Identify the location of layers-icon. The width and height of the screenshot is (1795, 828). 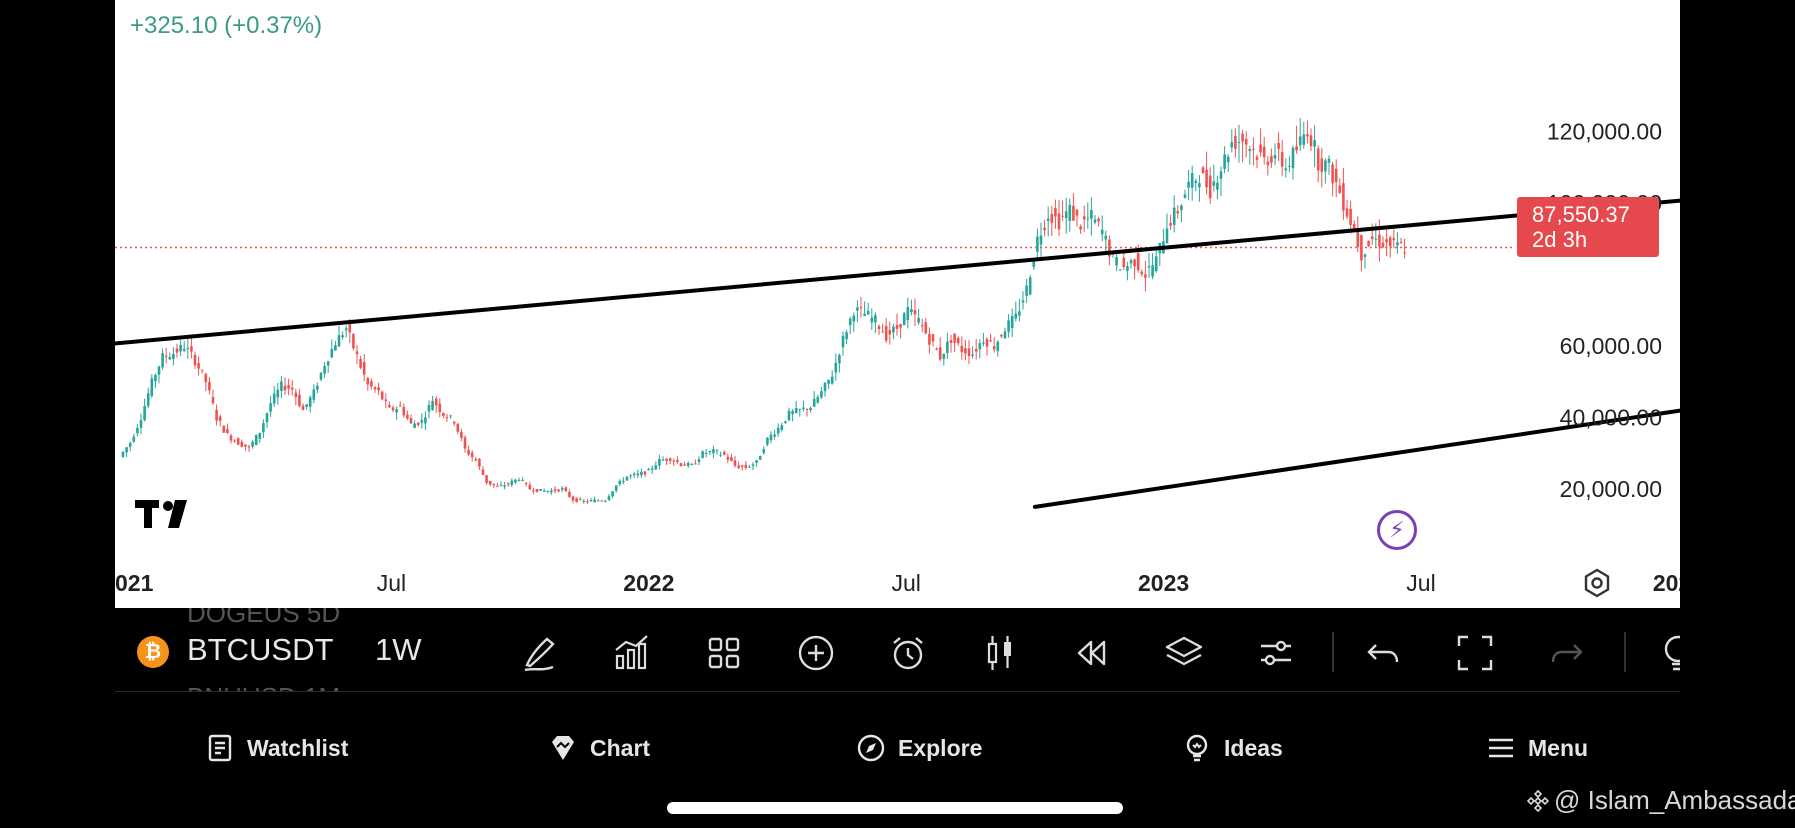
(1184, 653).